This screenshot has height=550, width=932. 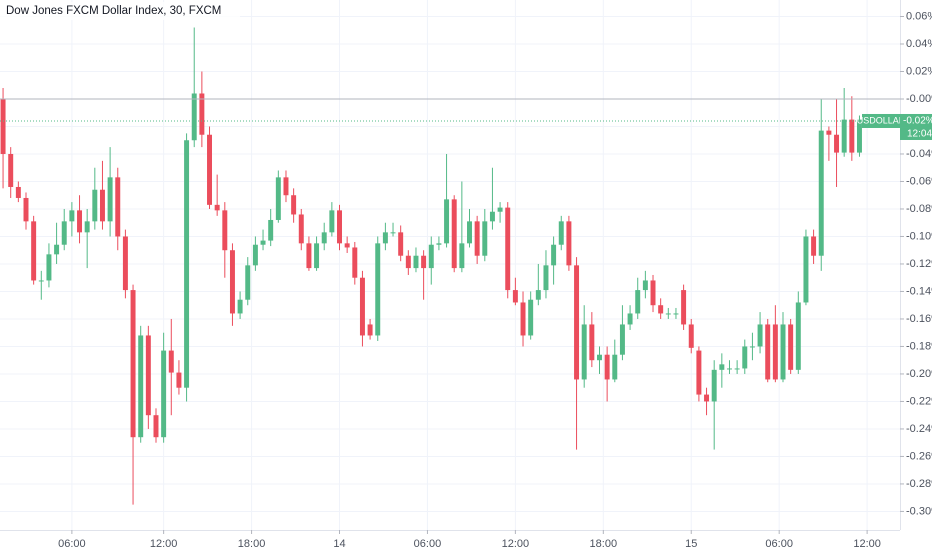 I want to click on last-value-label: -0.02%, so click(x=917, y=121).